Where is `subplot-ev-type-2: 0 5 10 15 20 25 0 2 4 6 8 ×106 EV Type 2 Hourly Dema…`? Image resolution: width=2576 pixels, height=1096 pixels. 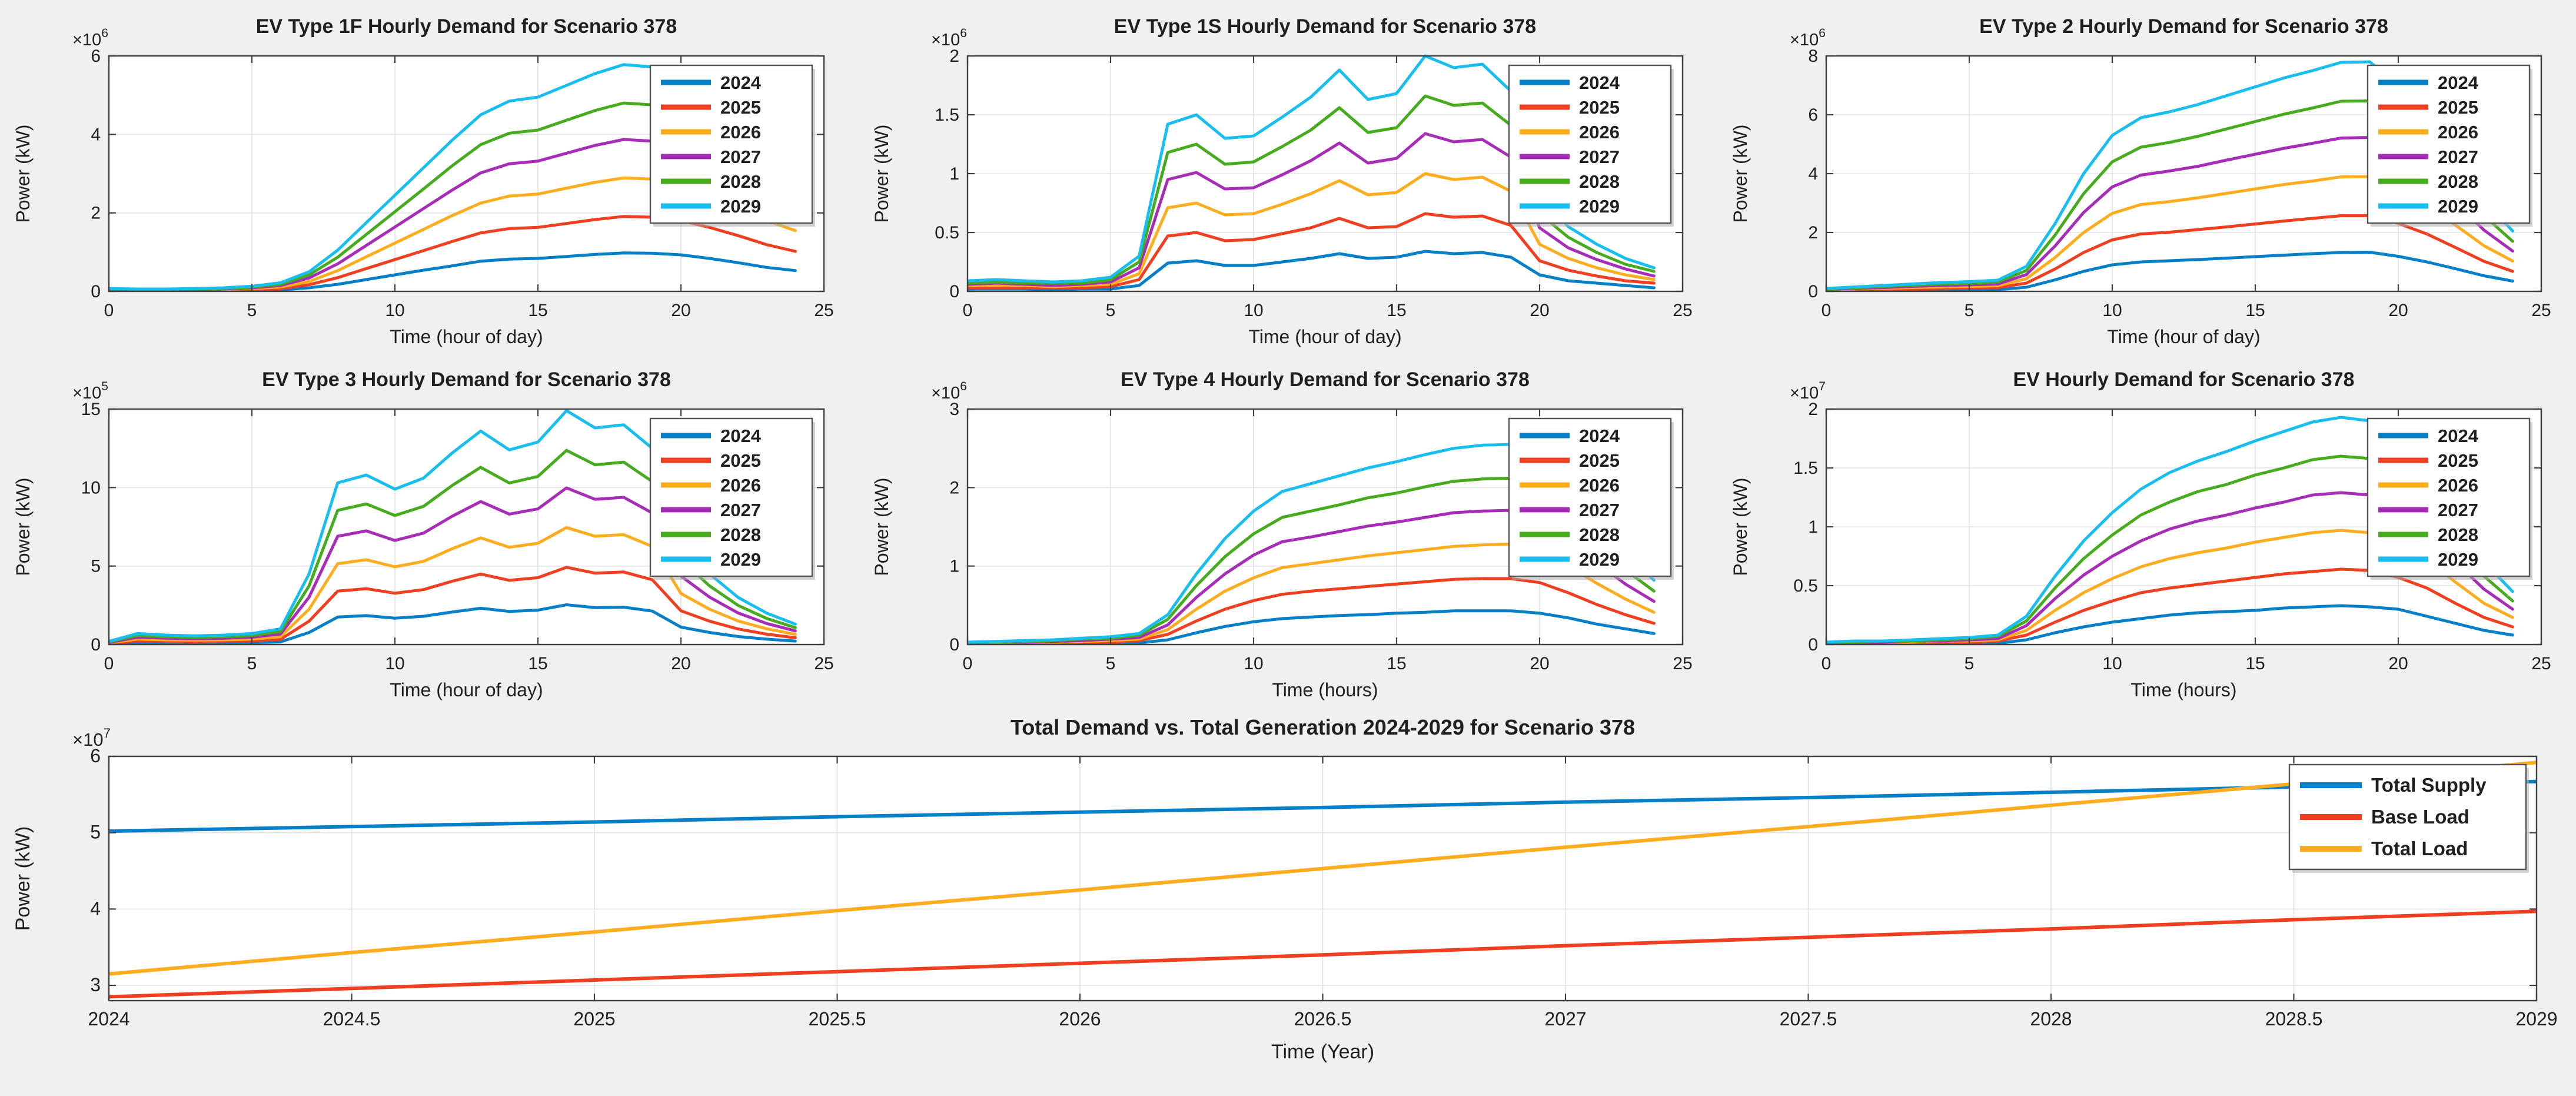
subplot-ev-type-2: 0 5 10 15 20 25 0 2 4 6 8 ×106 EV Type 2 Hourly Dema… is located at coordinates (2146, 176).